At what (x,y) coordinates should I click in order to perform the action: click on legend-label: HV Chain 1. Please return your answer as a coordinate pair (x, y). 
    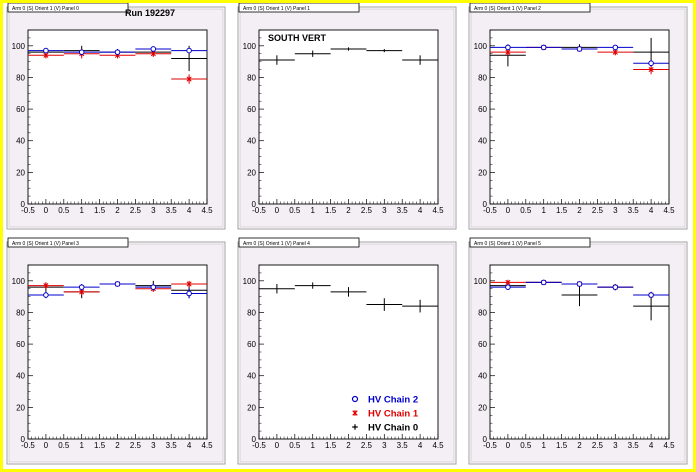
    Looking at the image, I should click on (393, 414).